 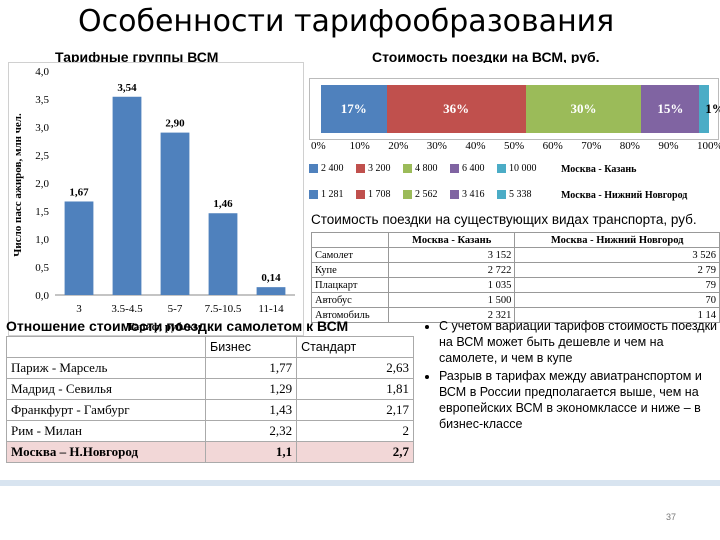 I want to click on standard-ratio-cell: 2, so click(x=355, y=431).